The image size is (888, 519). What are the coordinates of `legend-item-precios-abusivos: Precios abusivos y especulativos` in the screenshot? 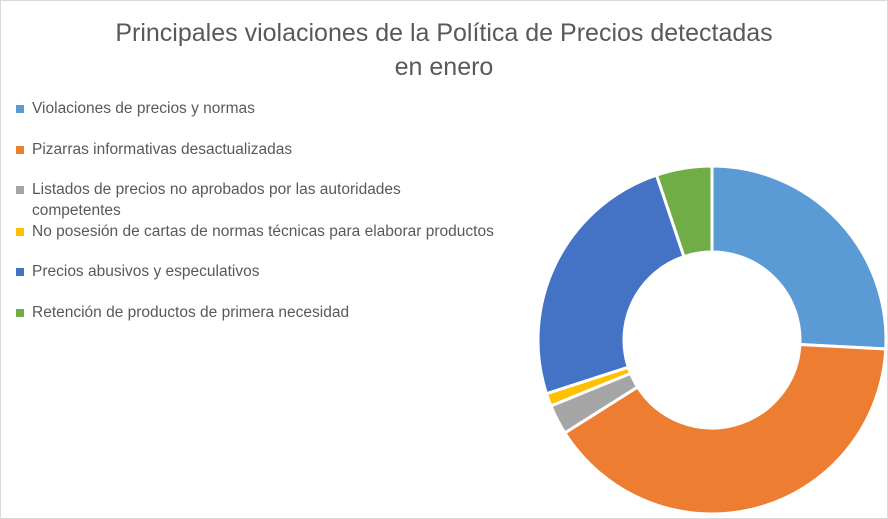 It's located at (286, 271).